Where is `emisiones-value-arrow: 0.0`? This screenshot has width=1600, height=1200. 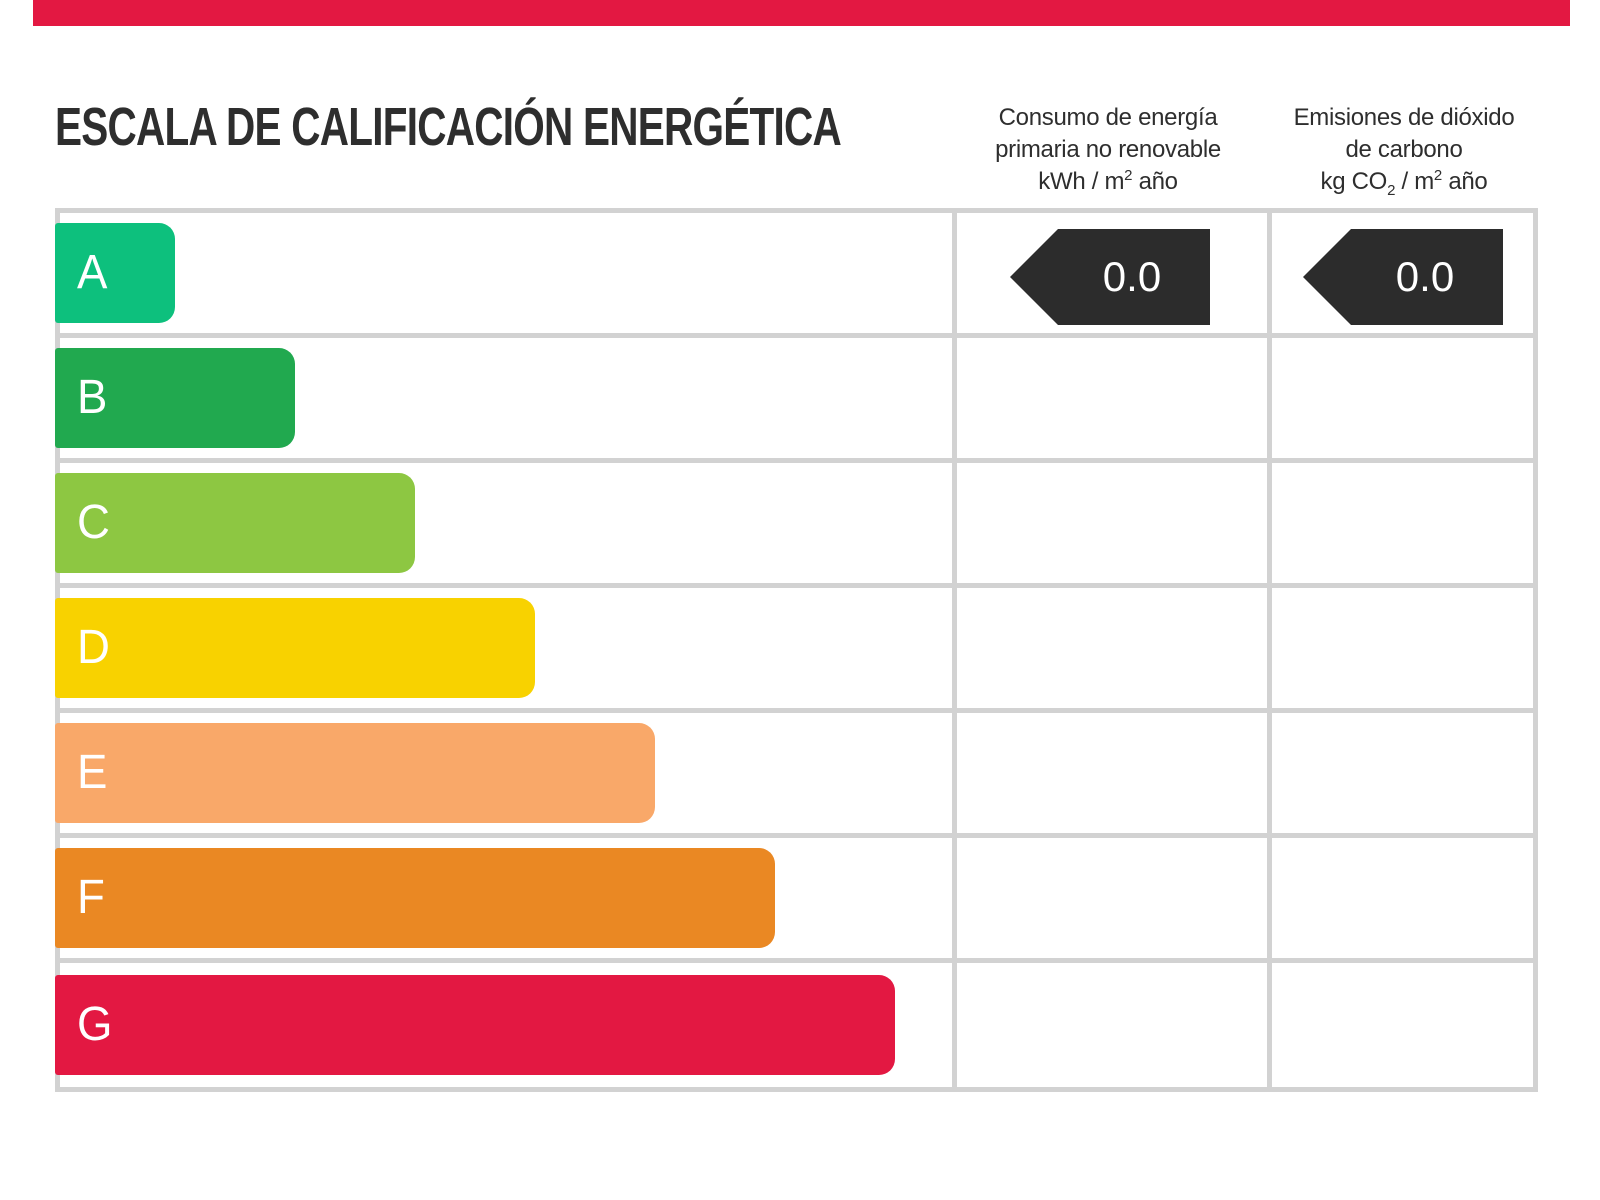
emisiones-value-arrow: 0.0 is located at coordinates (1403, 277).